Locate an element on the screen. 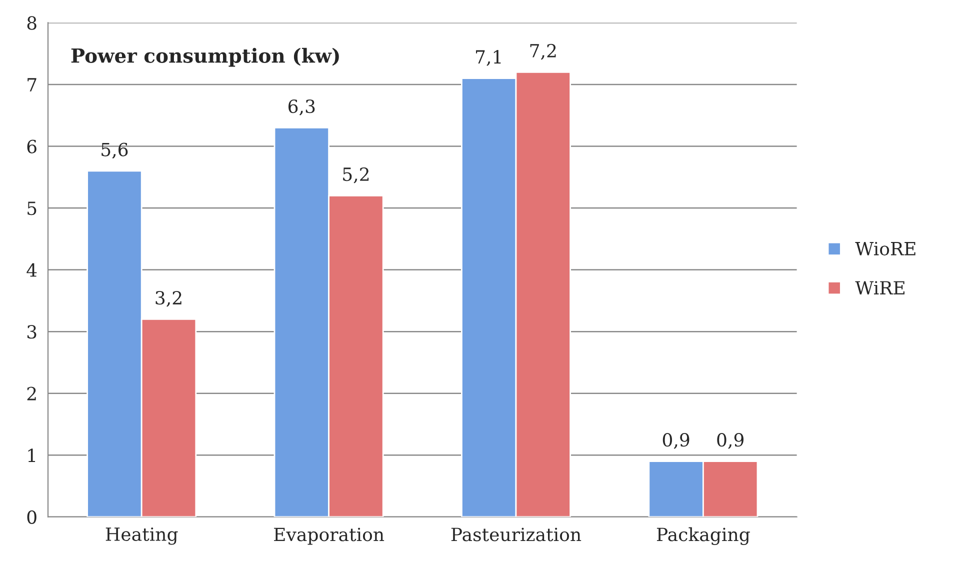 The image size is (960, 568). y-tick-label: 6 is located at coordinates (31, 147).